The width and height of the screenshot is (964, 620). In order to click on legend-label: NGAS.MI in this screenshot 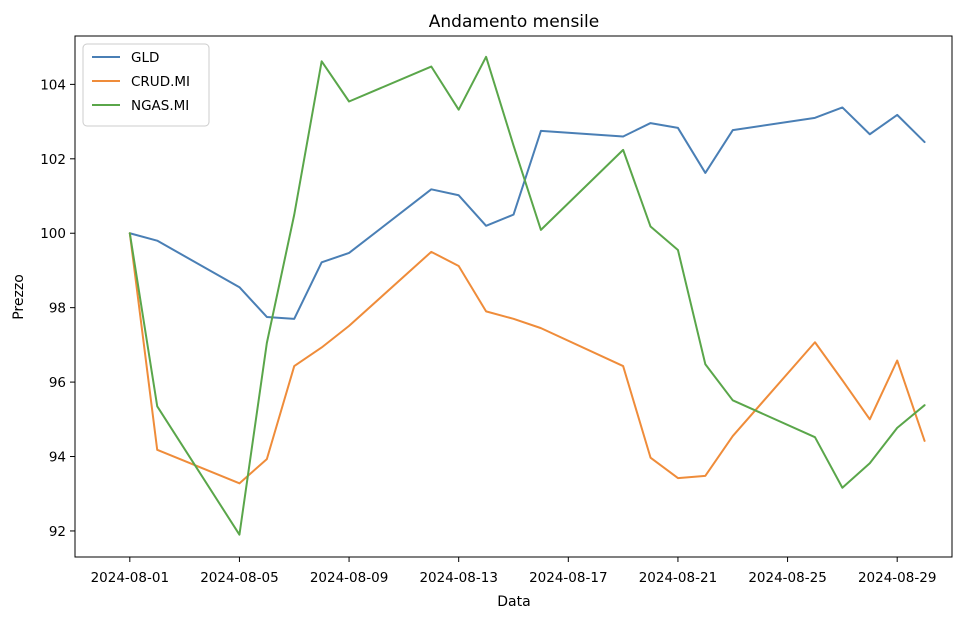, I will do `click(160, 106)`.